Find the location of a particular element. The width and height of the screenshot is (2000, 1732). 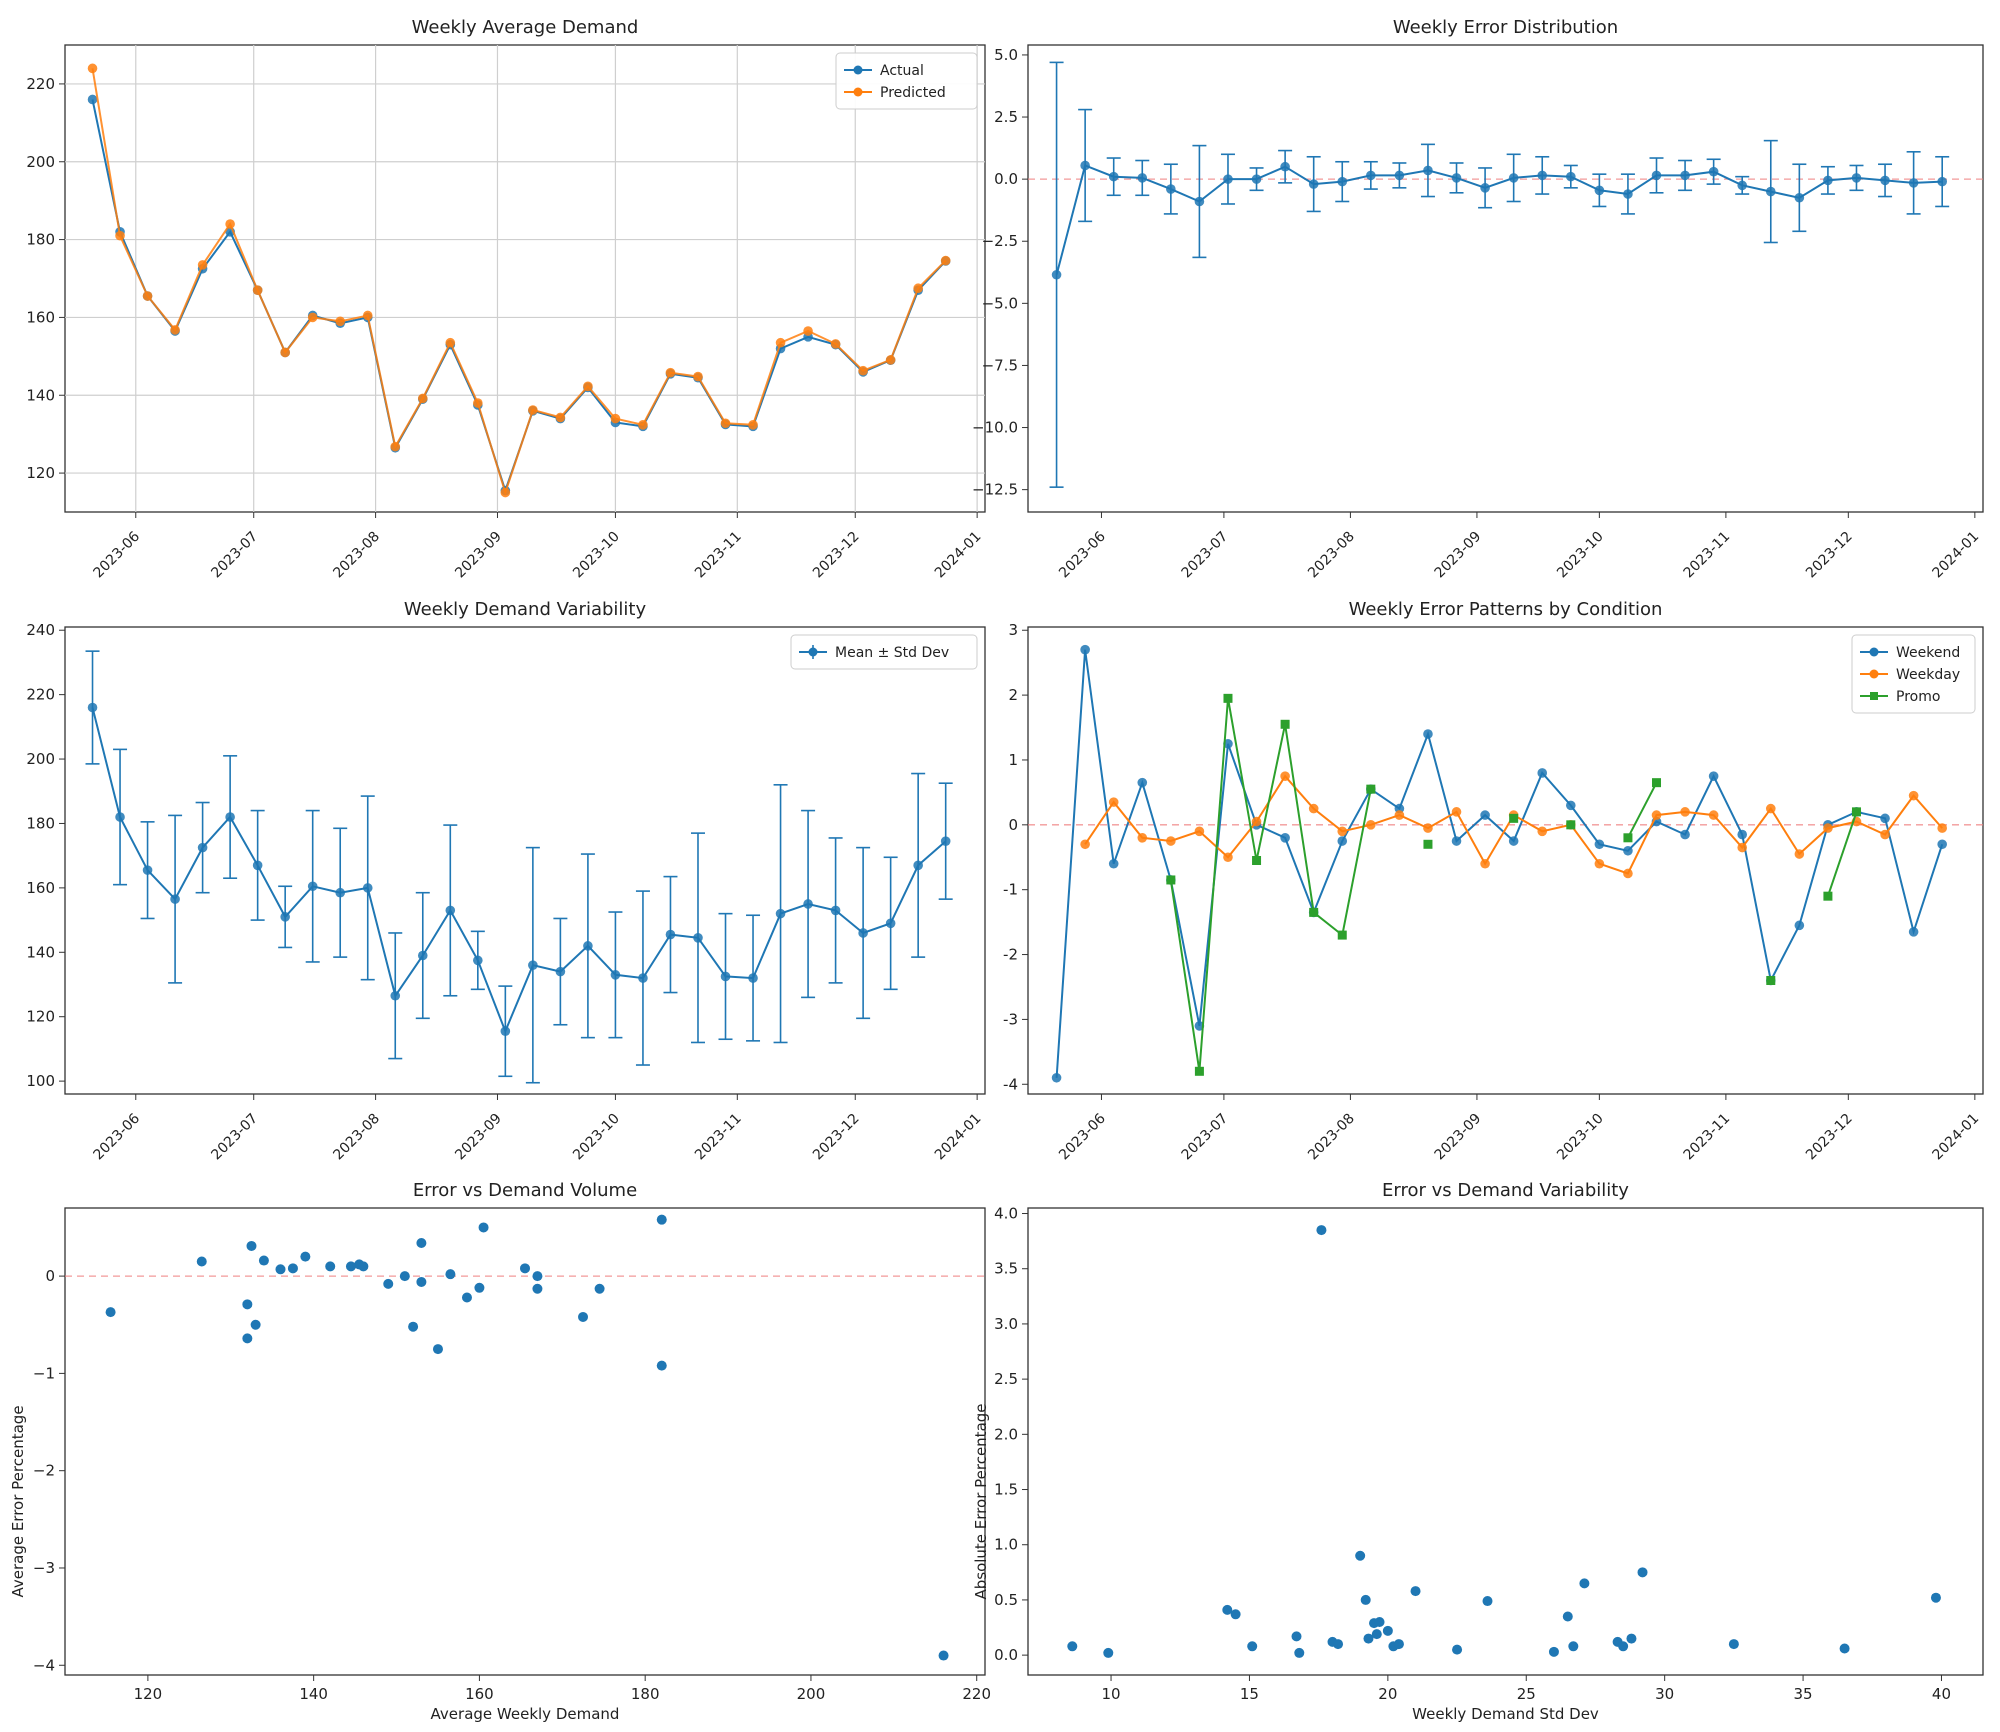

y-tick-label: 3 is located at coordinates (1013, 630).